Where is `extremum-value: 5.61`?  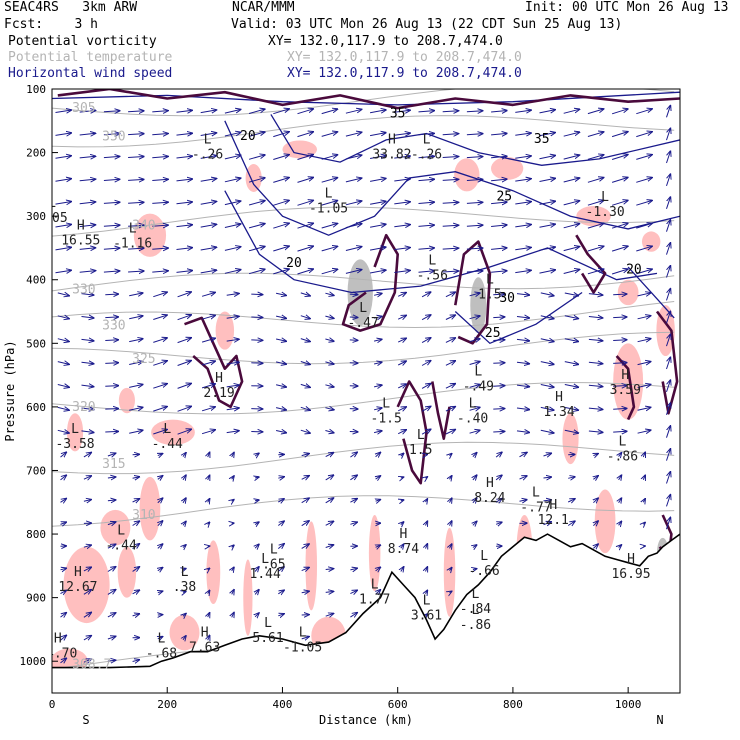 extremum-value: 5.61 is located at coordinates (267, 638).